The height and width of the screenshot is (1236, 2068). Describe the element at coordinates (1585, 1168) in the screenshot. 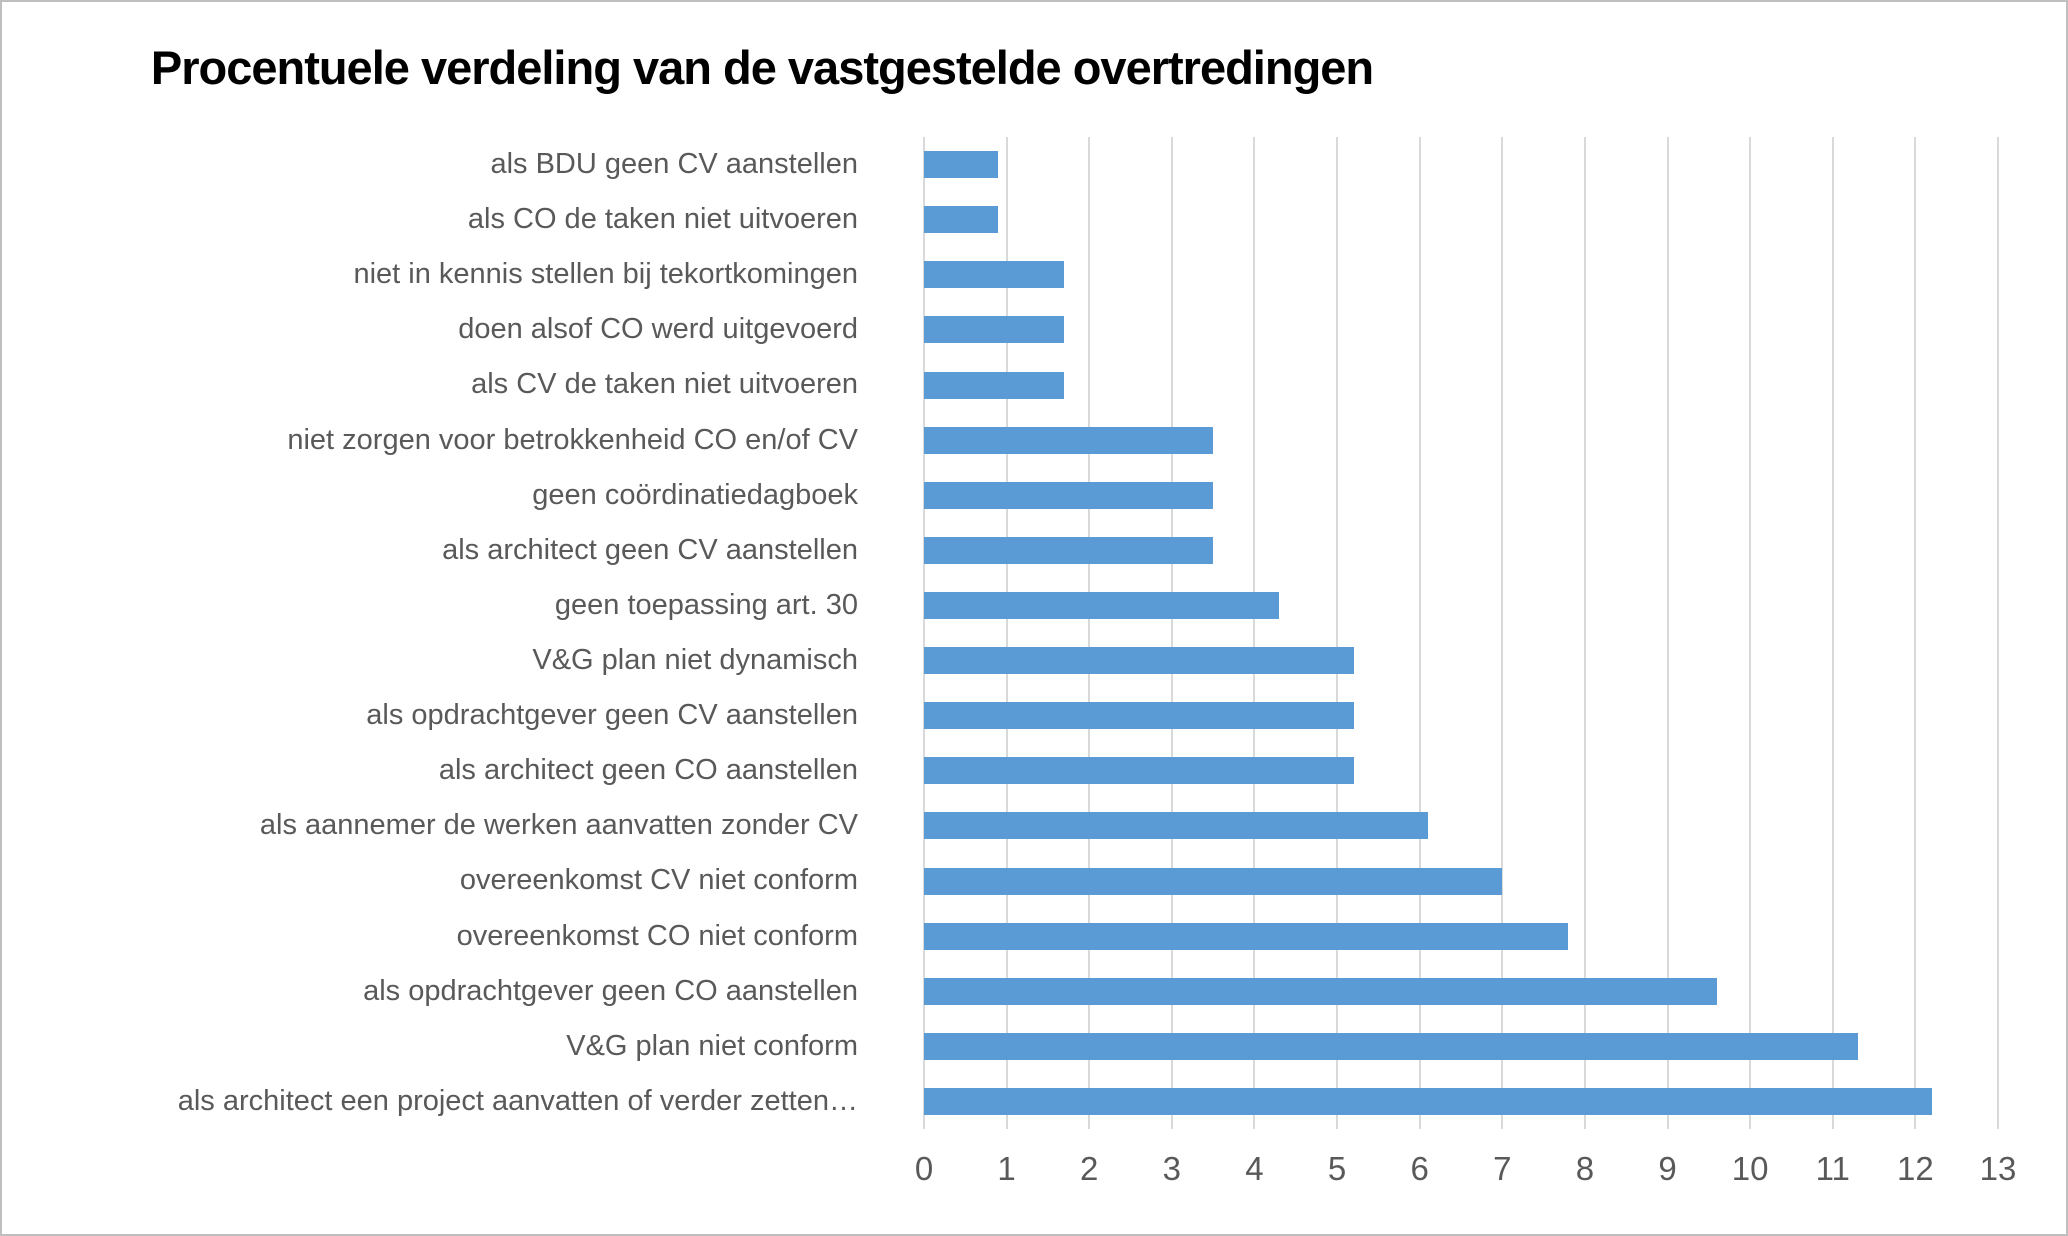

I see `x-tick-label: 8` at that location.